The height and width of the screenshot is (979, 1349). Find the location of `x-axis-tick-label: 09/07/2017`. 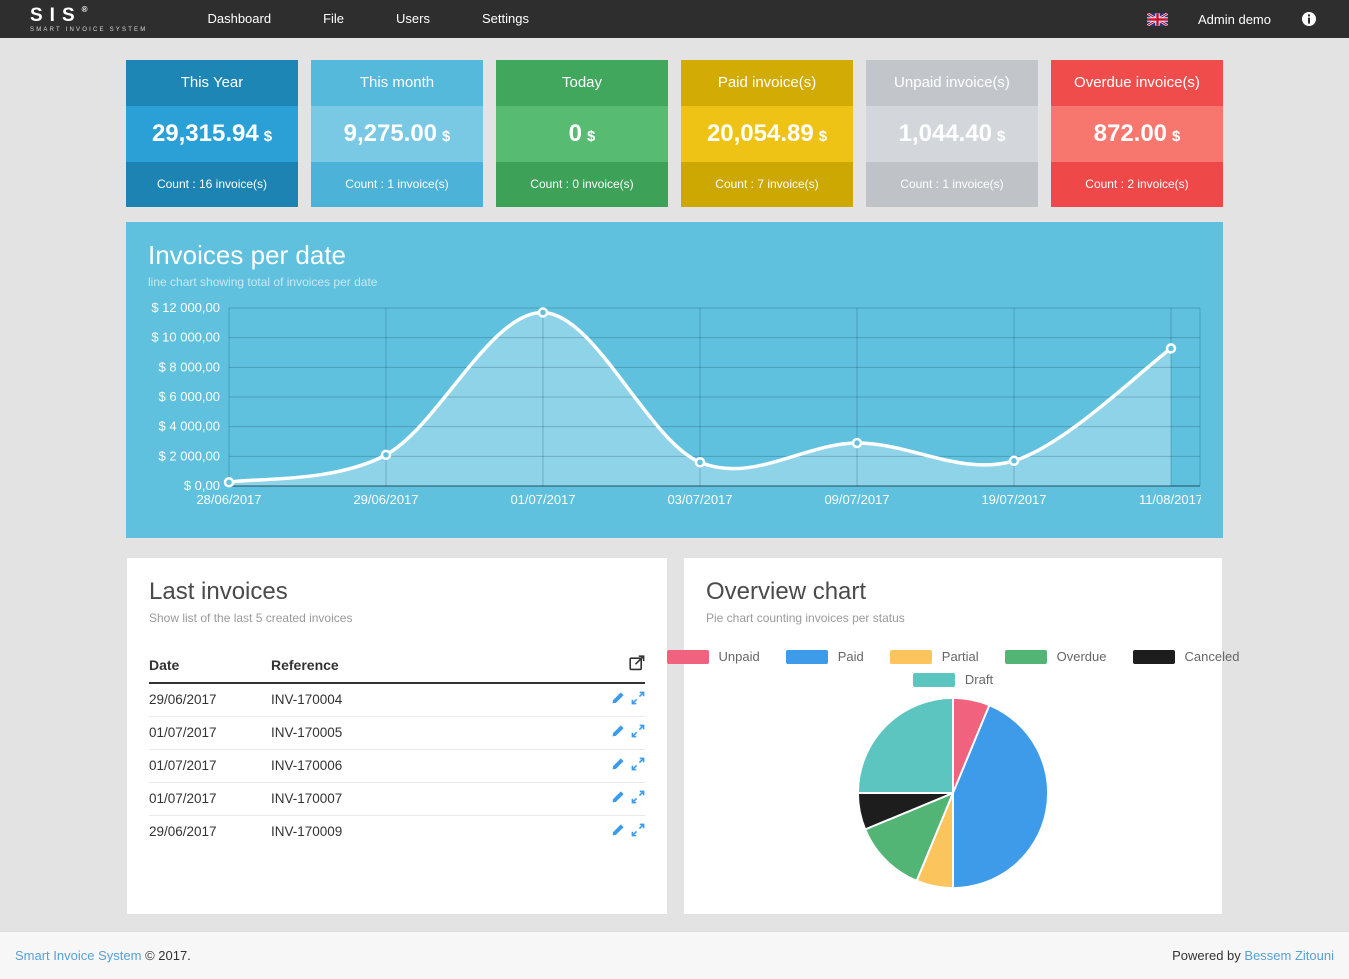

x-axis-tick-label: 09/07/2017 is located at coordinates (856, 499).